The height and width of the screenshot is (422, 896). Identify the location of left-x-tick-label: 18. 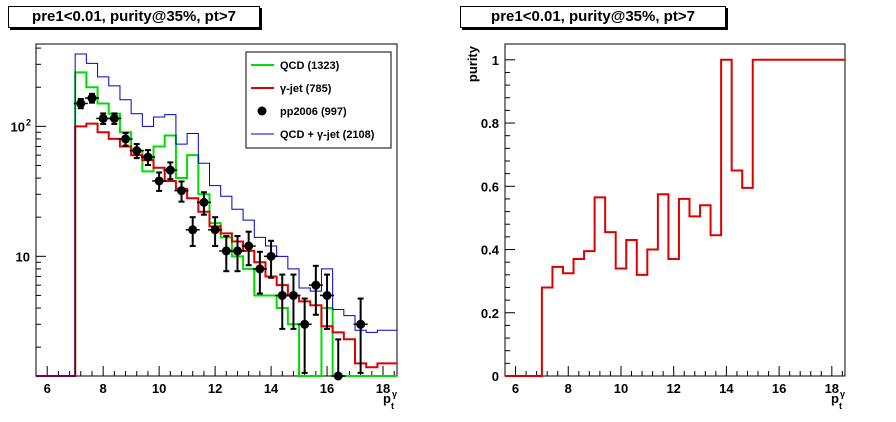
(383, 388).